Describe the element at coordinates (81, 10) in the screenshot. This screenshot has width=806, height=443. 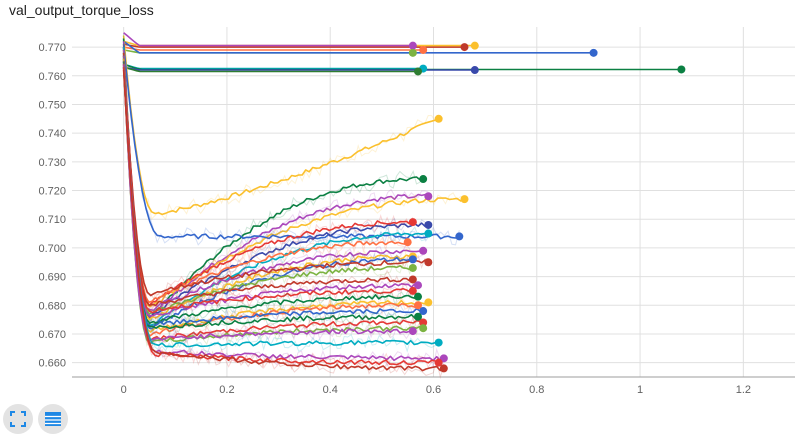
I see `chart-title: val_output_torque_loss` at that location.